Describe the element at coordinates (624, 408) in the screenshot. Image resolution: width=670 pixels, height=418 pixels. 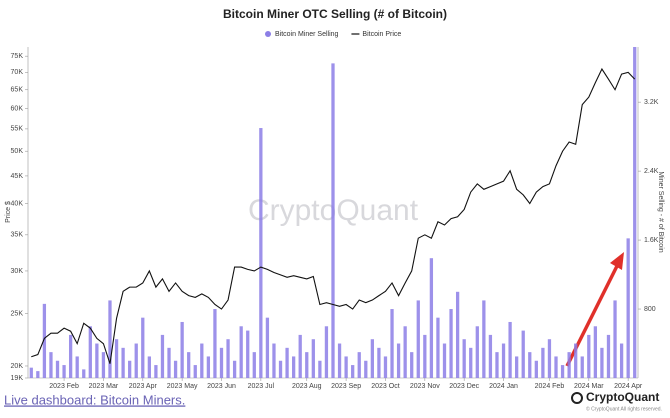
I see `copyright: © CryptoQuant All rights reserved.` at that location.